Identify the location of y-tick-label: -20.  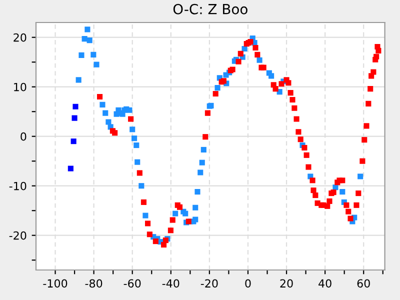
(17, 235).